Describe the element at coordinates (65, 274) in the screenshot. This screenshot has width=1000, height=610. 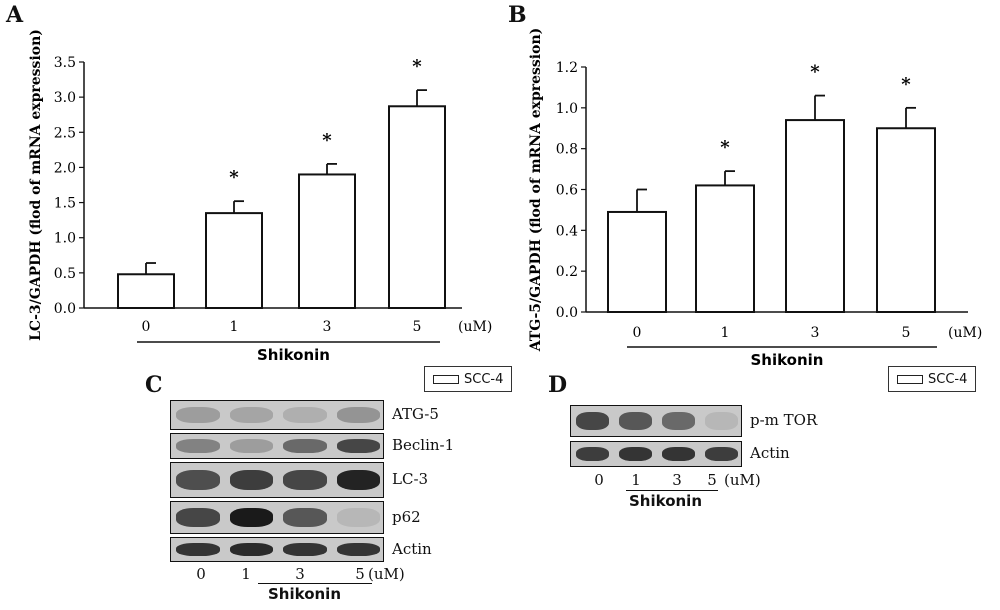
I see `y-tick-label: 0.5` at that location.